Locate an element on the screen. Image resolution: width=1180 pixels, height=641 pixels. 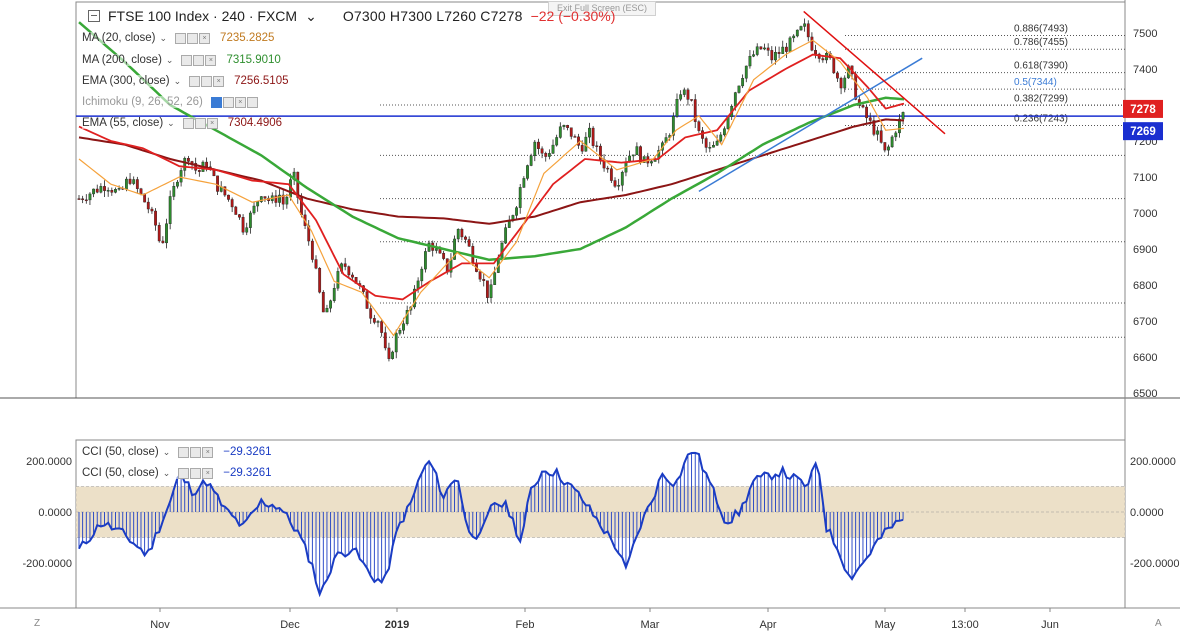
price-badge-text: 7278 is located at coordinates (1143, 110).